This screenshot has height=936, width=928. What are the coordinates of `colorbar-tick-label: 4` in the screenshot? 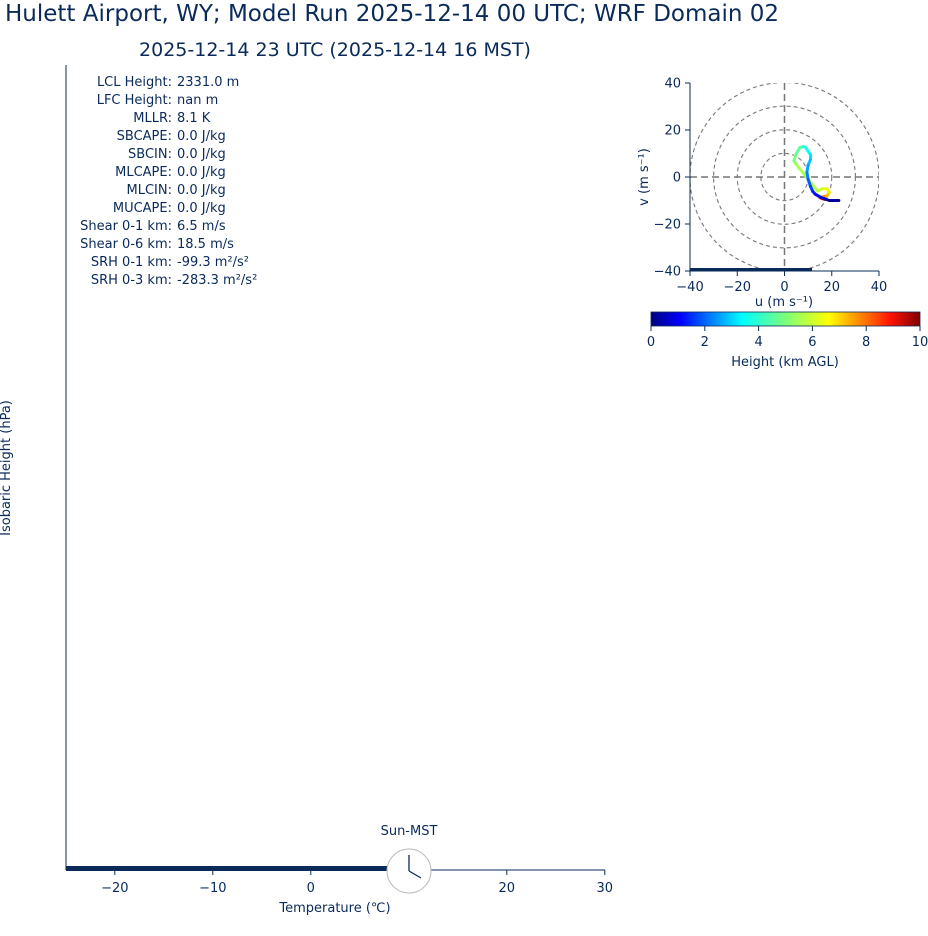 It's located at (758, 342).